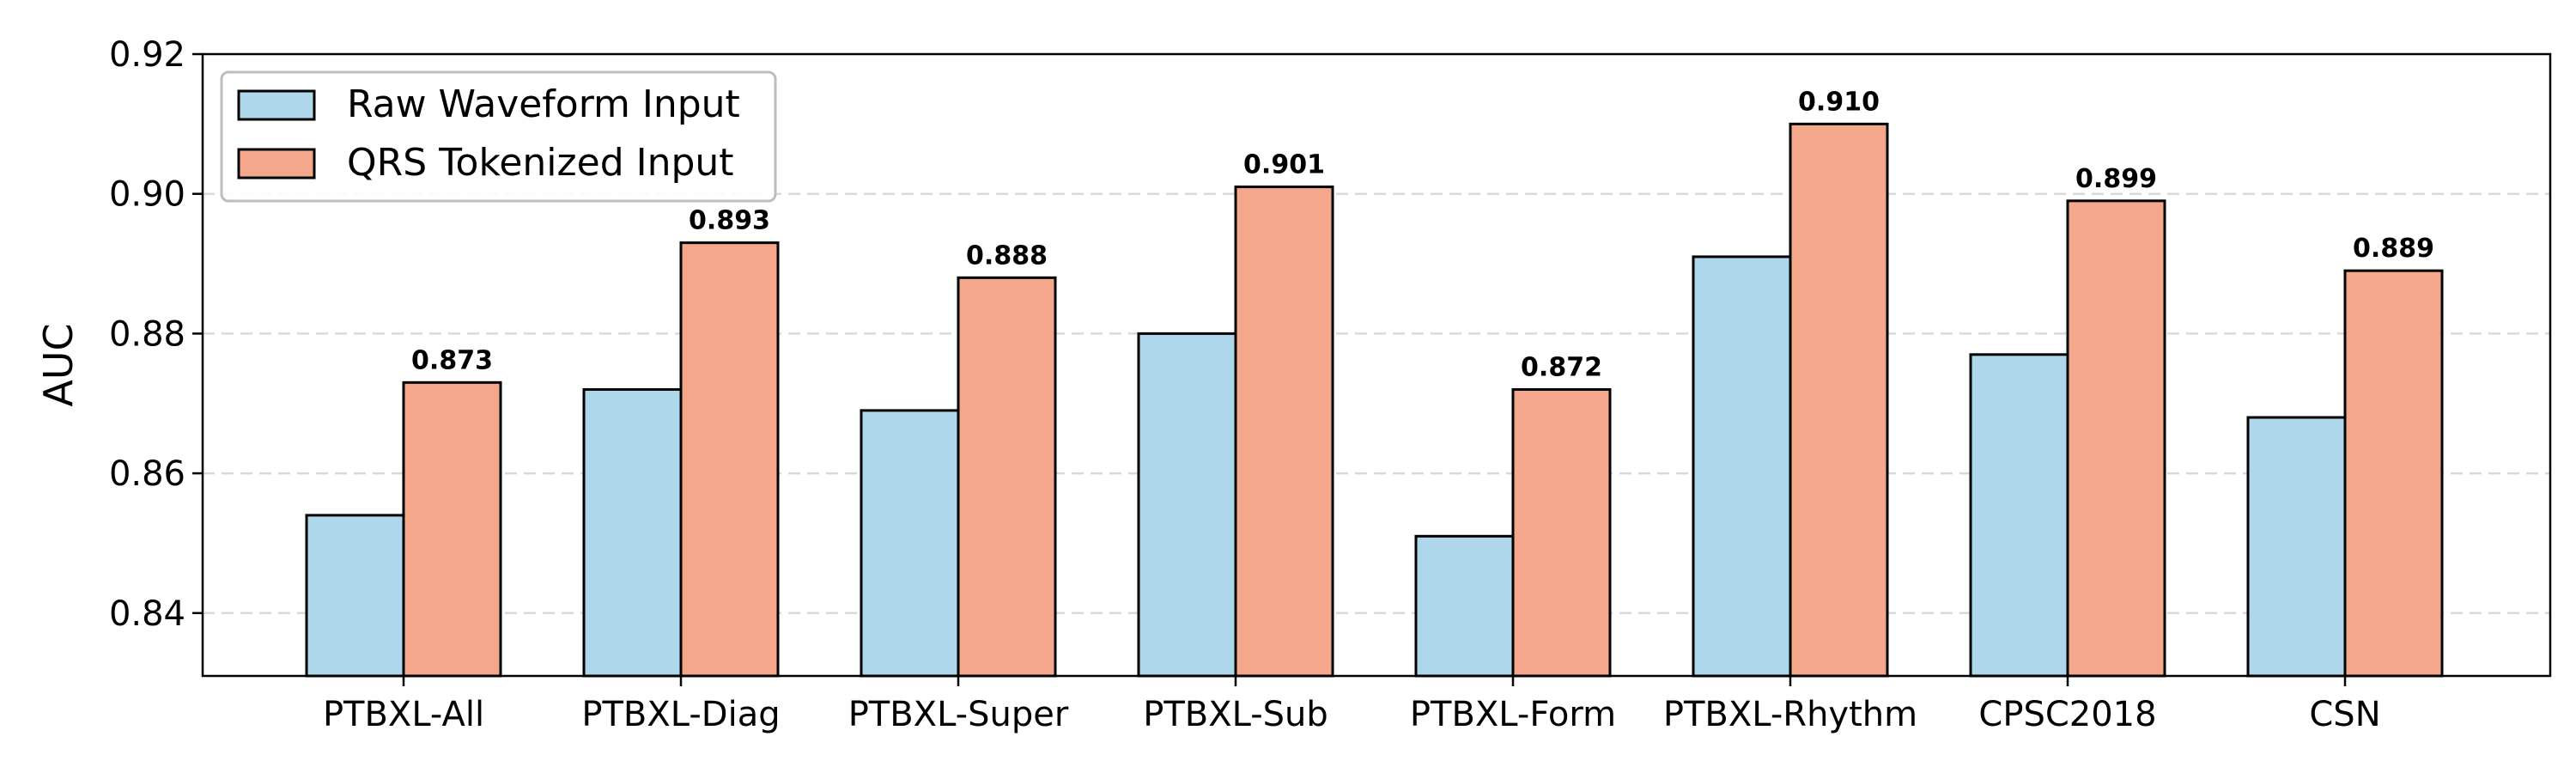 The image size is (2576, 773). Describe the element at coordinates (147, 474) in the screenshot. I see `y-tick-label: 0.86` at that location.